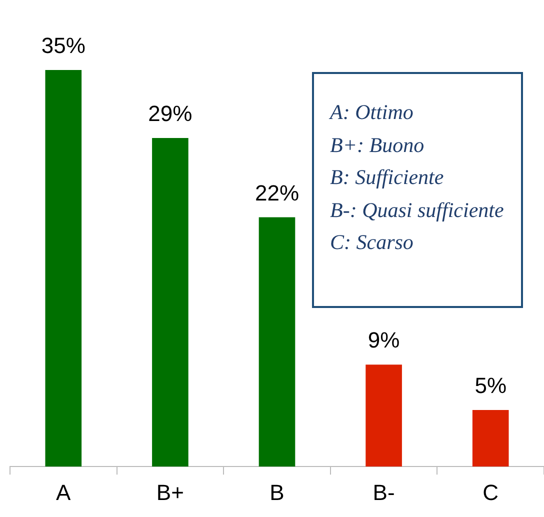  Describe the element at coordinates (490, 492) in the screenshot. I see `x-tick-label: C` at that location.